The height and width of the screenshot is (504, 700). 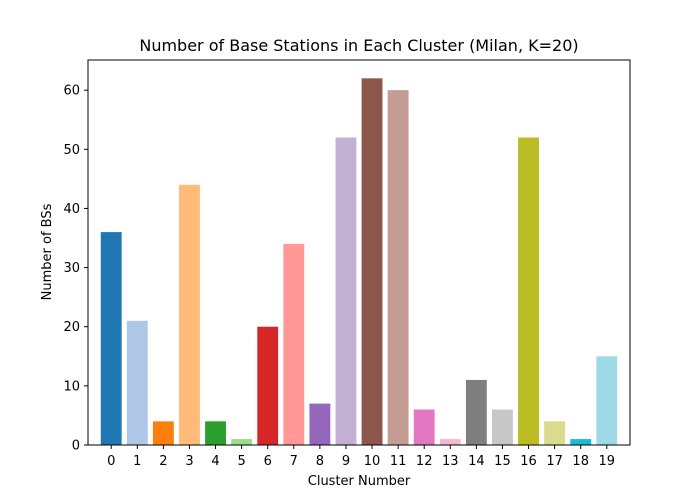 What do you see at coordinates (71, 209) in the screenshot?
I see `y-tick-label: 40` at bounding box center [71, 209].